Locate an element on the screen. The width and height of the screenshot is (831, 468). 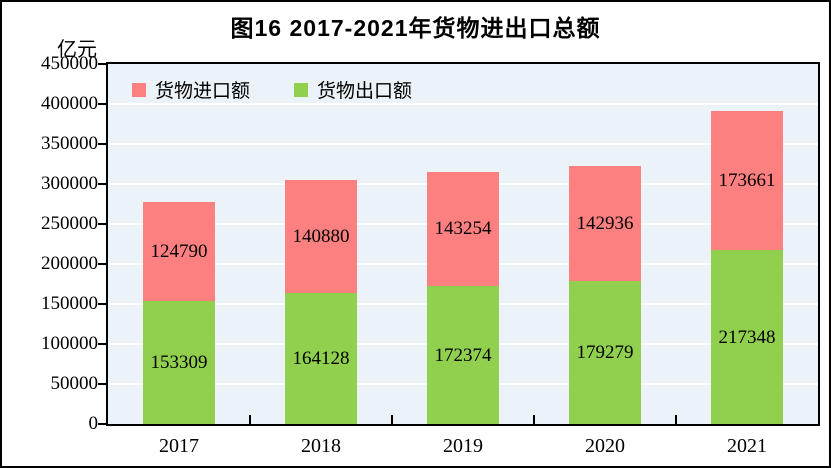
bar-segment-exports-2017: 153309 is located at coordinates (179, 362).